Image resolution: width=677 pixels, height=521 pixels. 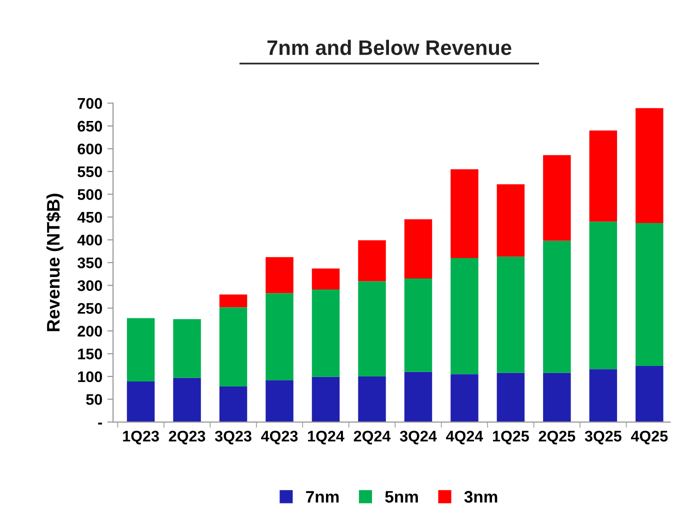 What do you see at coordinates (90, 376) in the screenshot?
I see `y-tick-label: 100` at bounding box center [90, 376].